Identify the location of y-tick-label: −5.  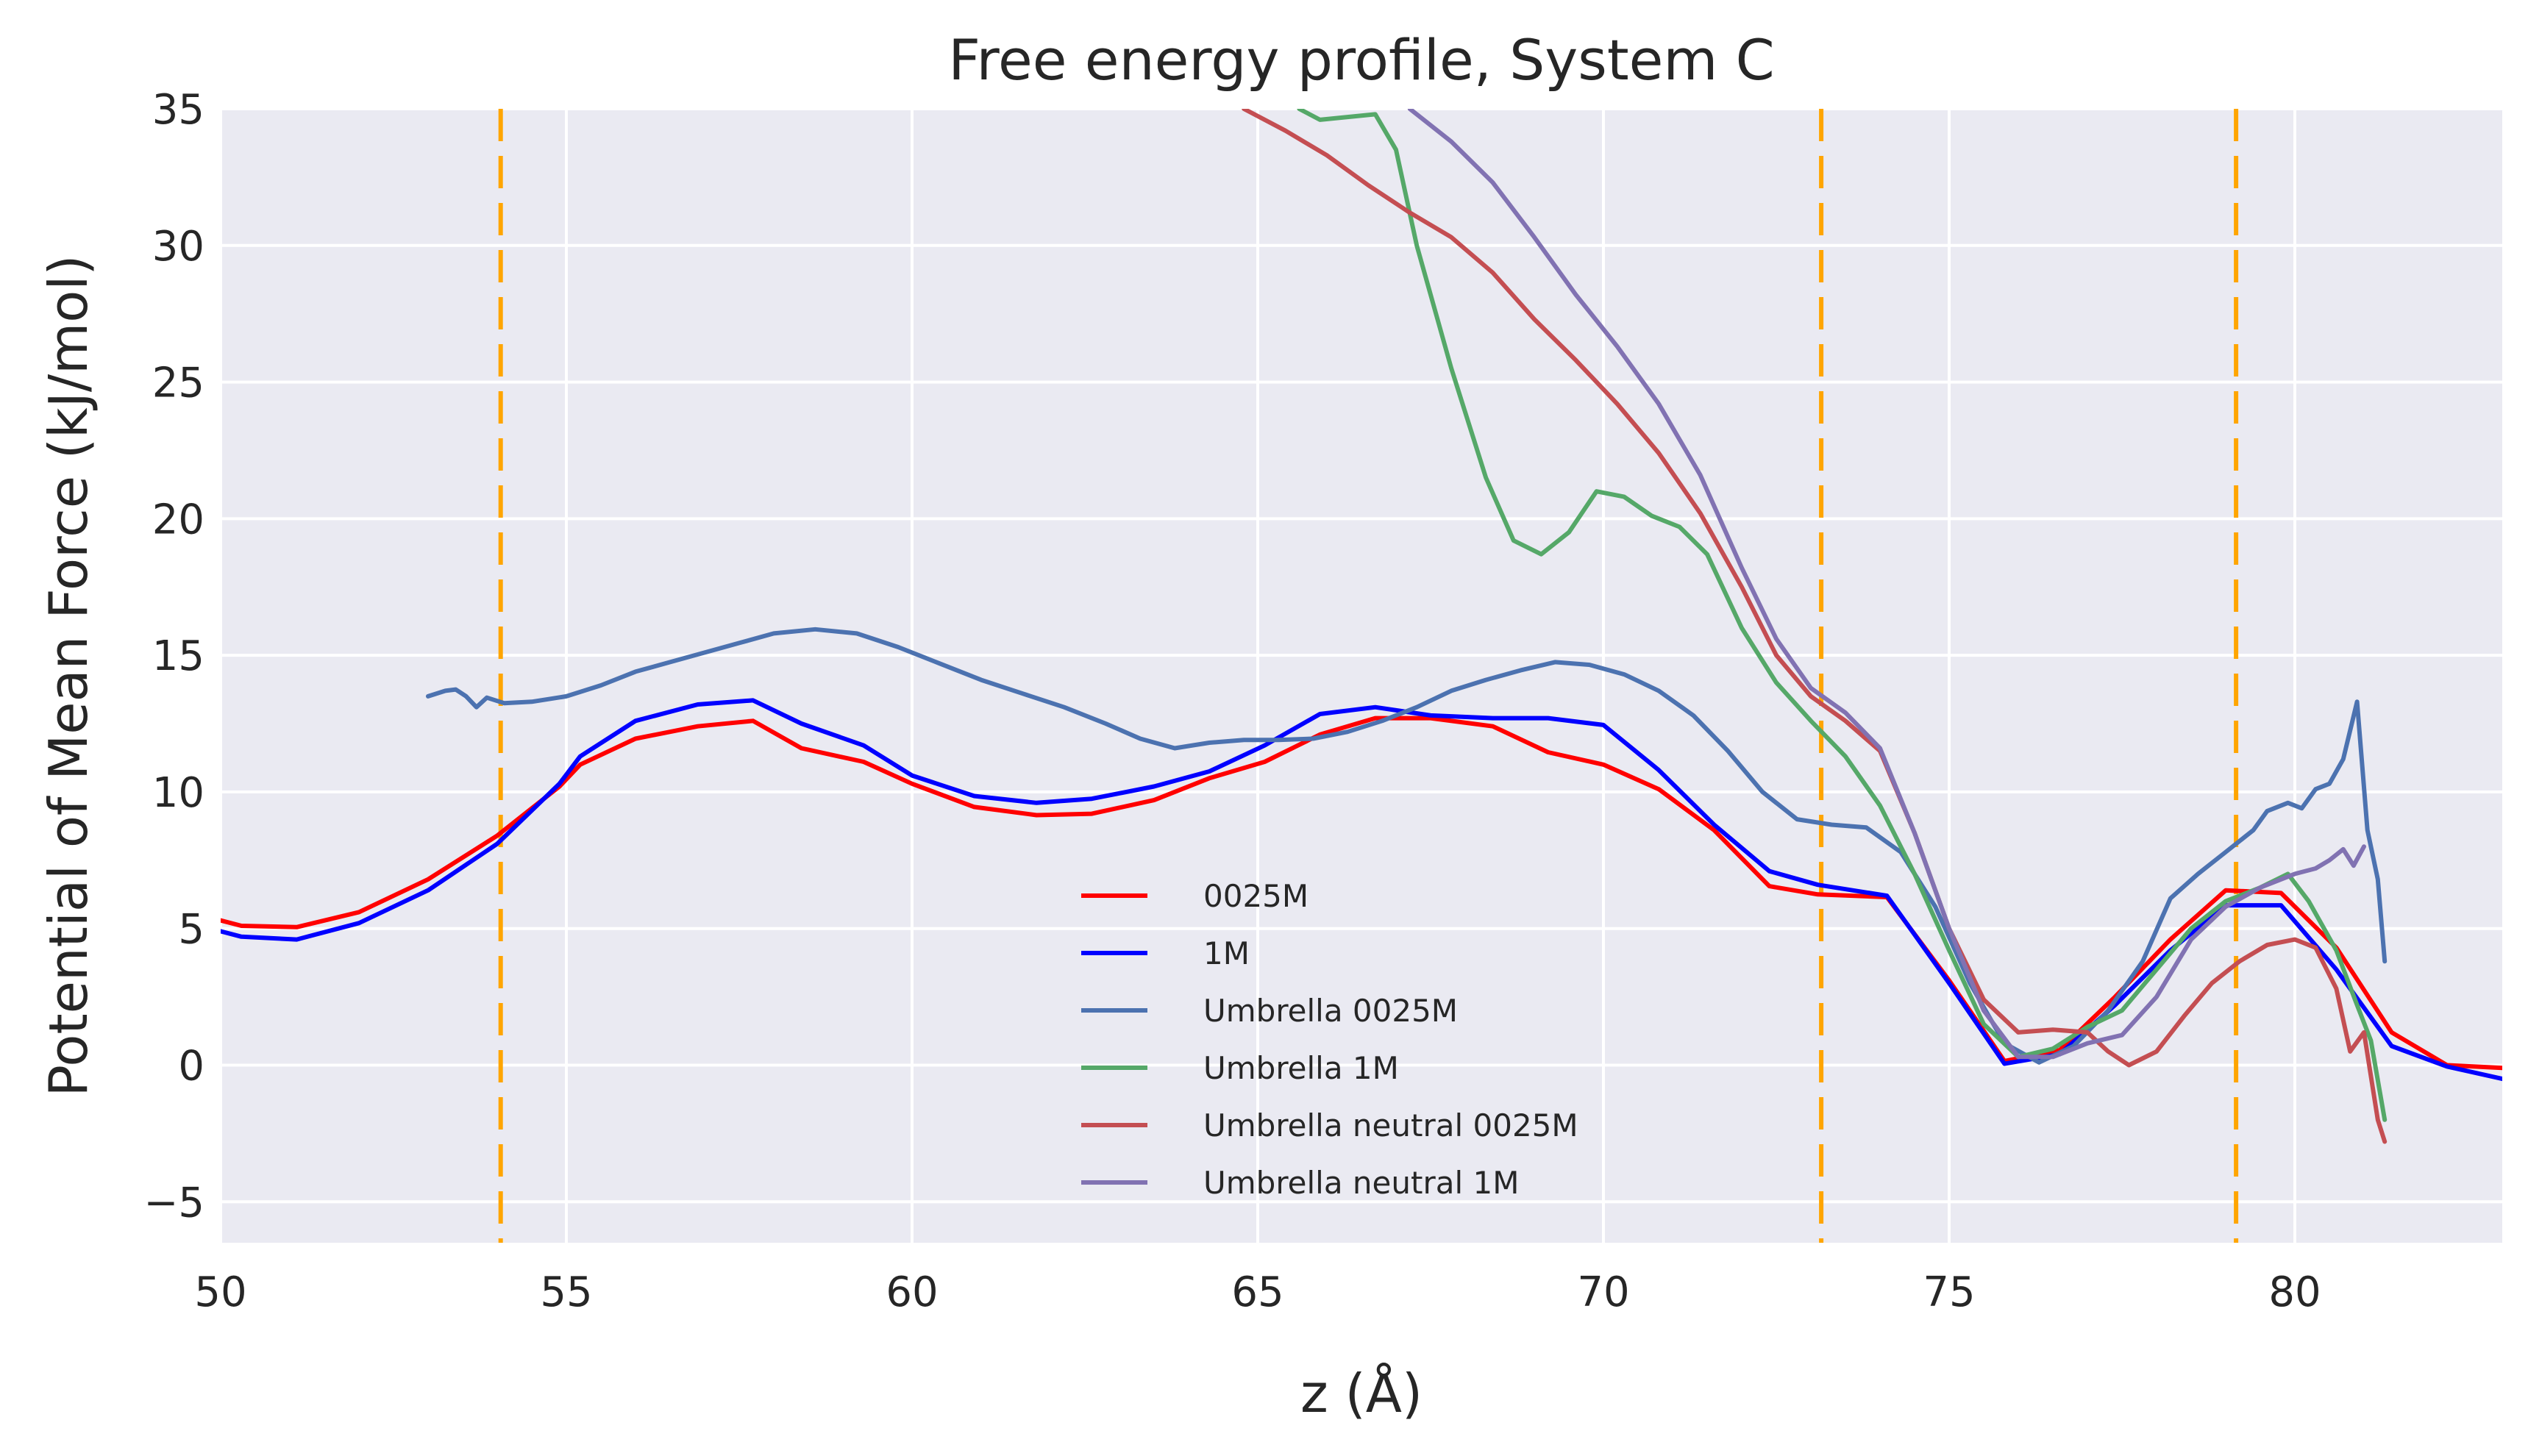
(173, 1203).